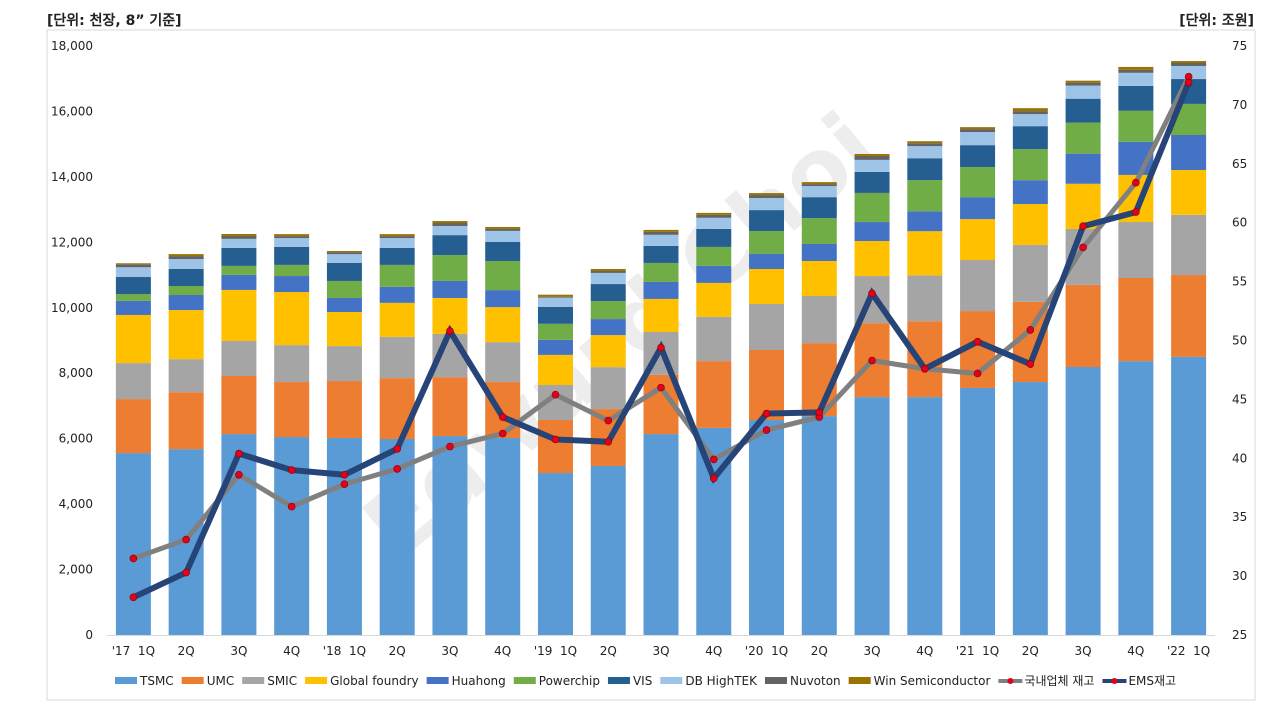 This screenshot has width=1280, height=720. I want to click on legend-marker, so click(1114, 681).